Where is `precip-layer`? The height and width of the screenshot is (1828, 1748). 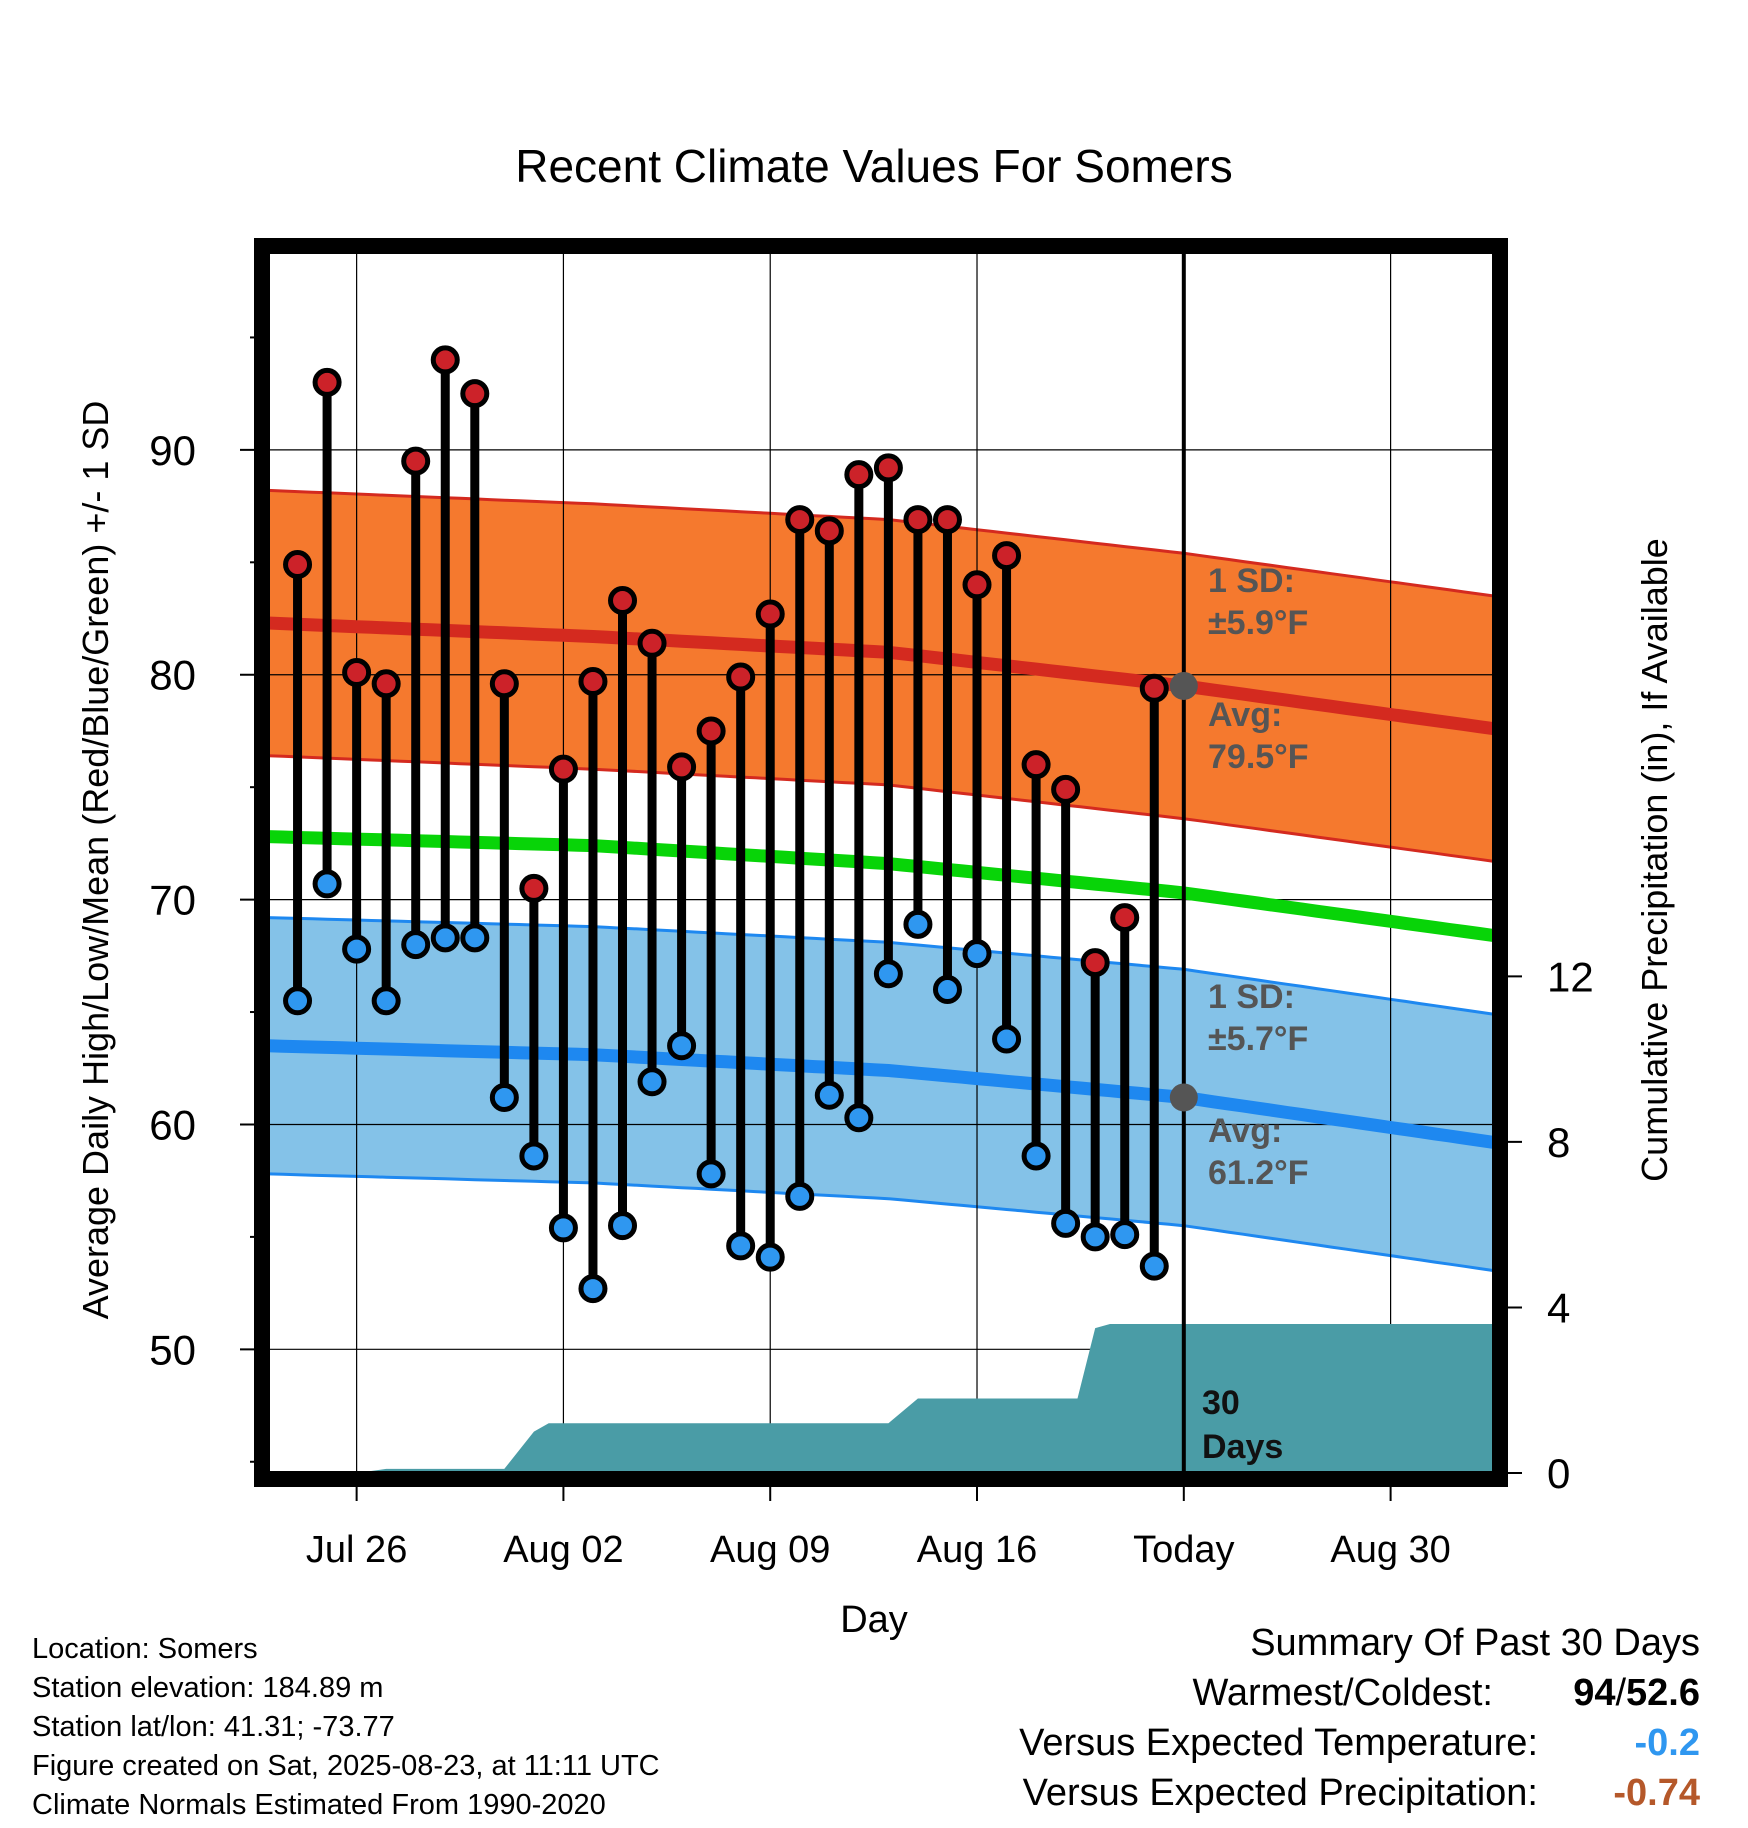 precip-layer is located at coordinates (881, 1398).